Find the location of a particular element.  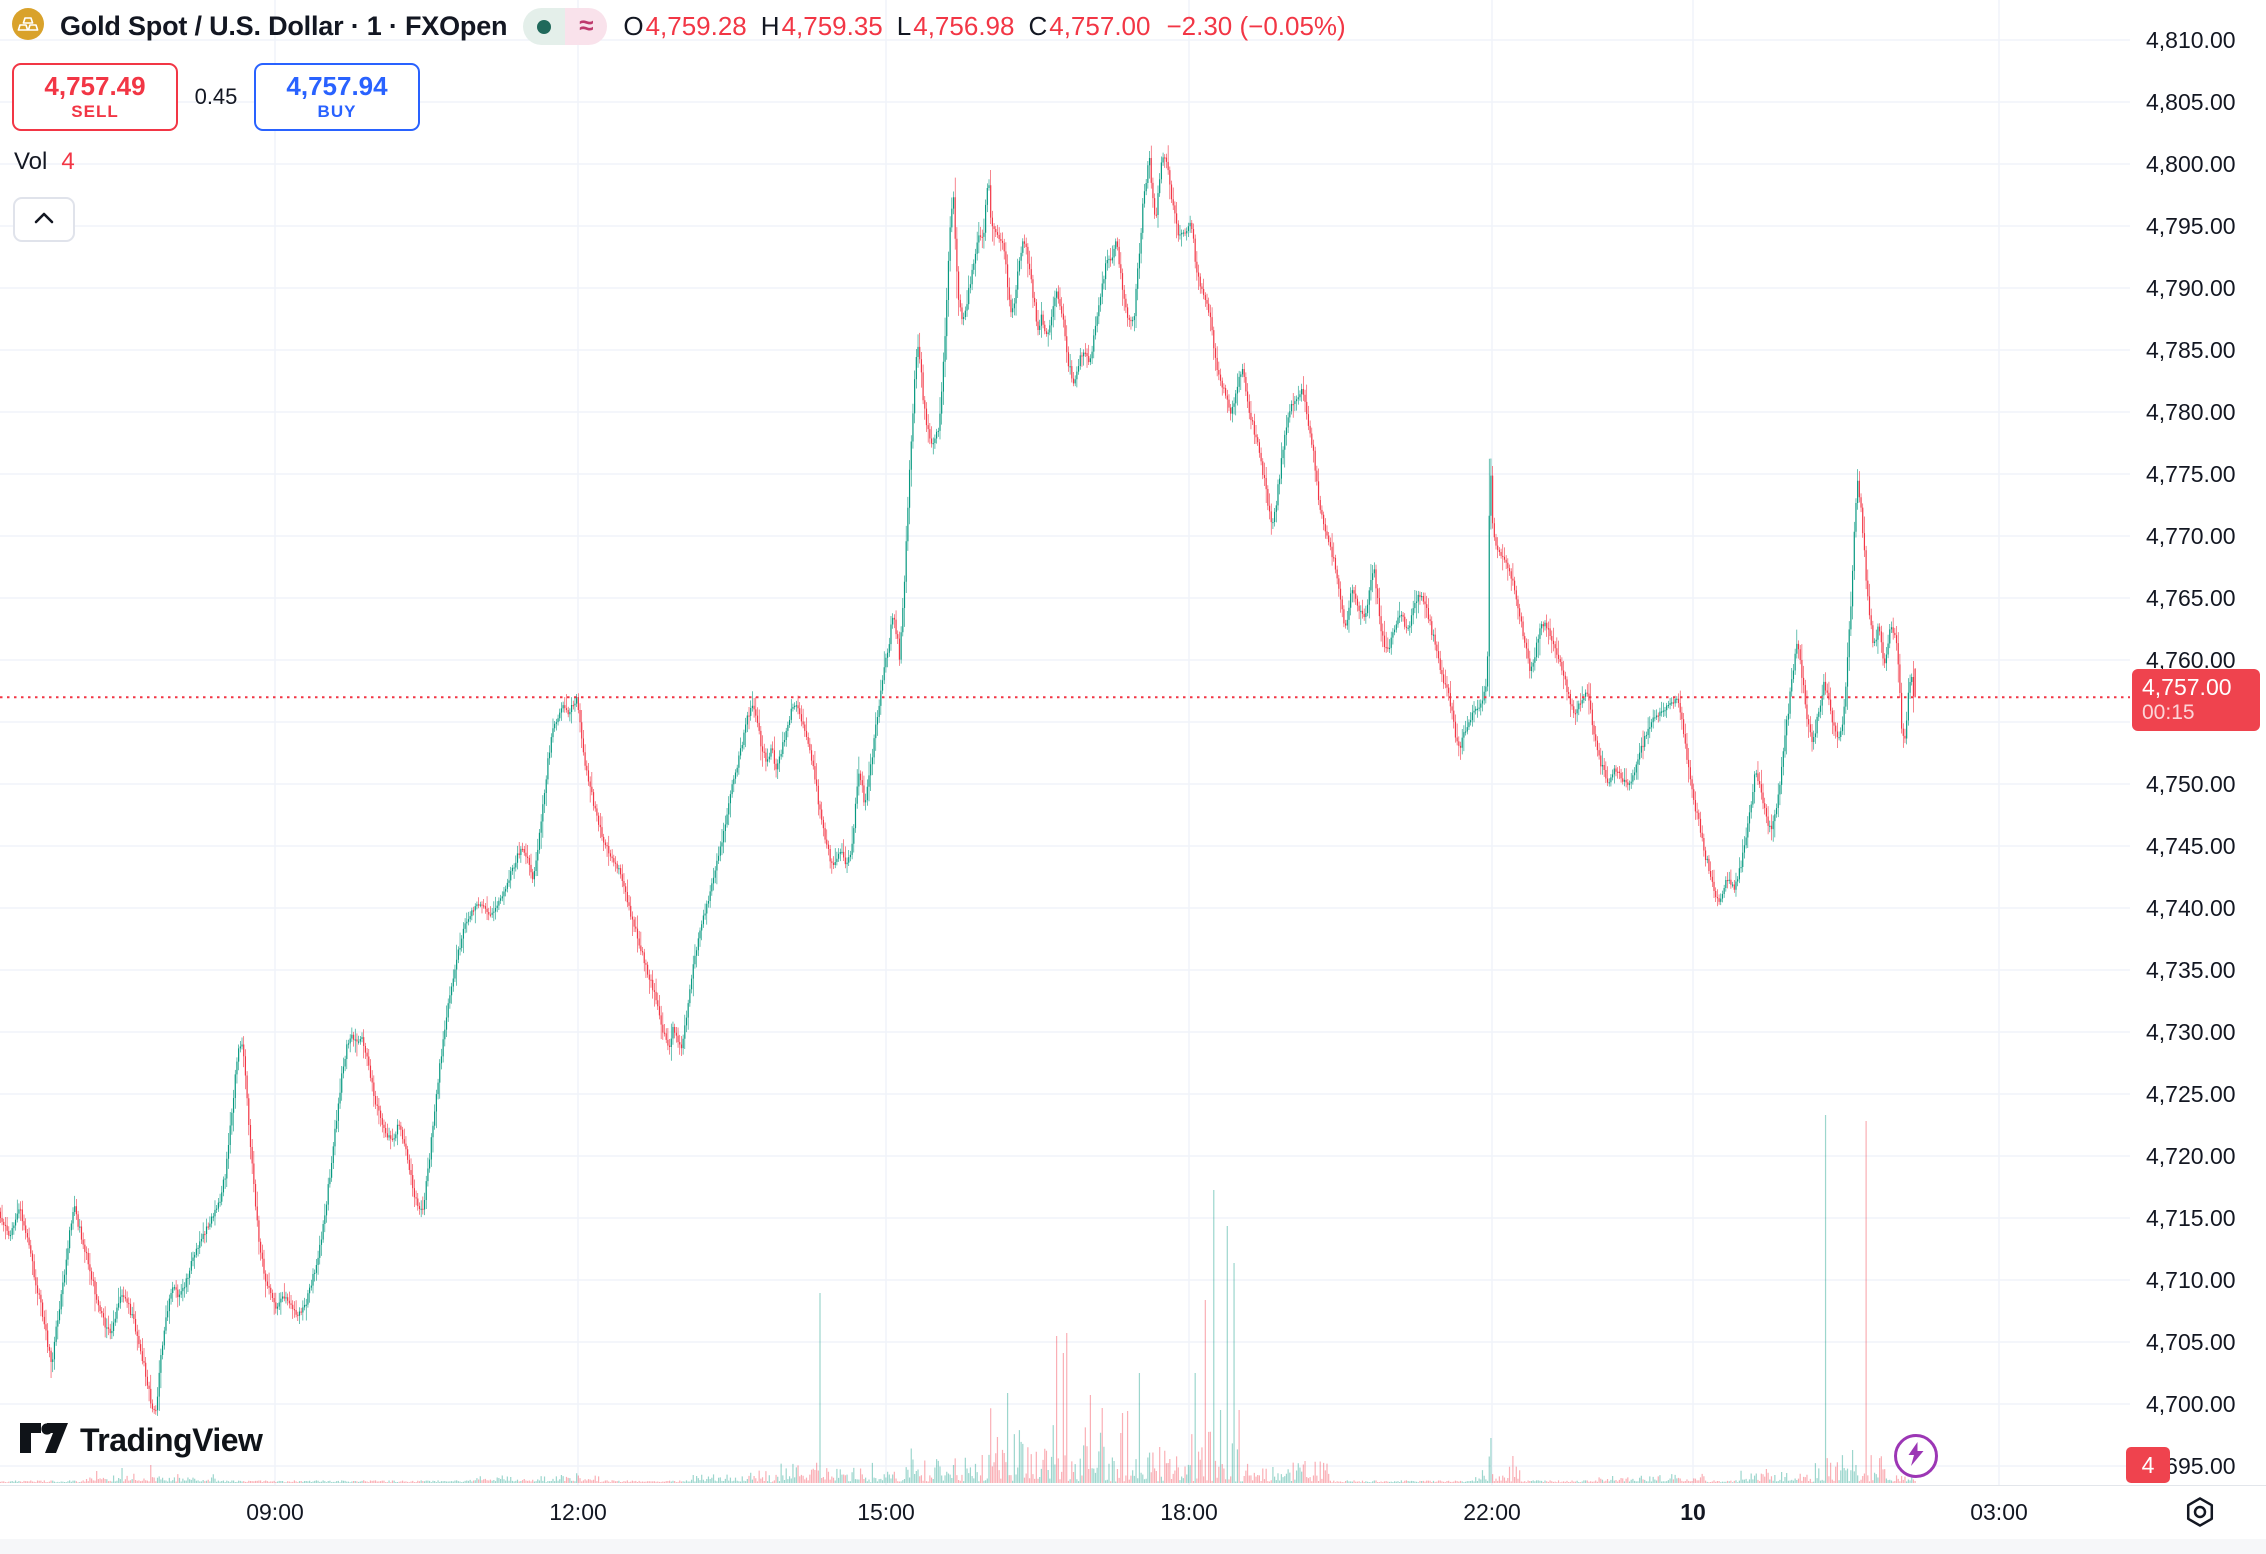

sell-price: 4,757.49 is located at coordinates (95, 86).